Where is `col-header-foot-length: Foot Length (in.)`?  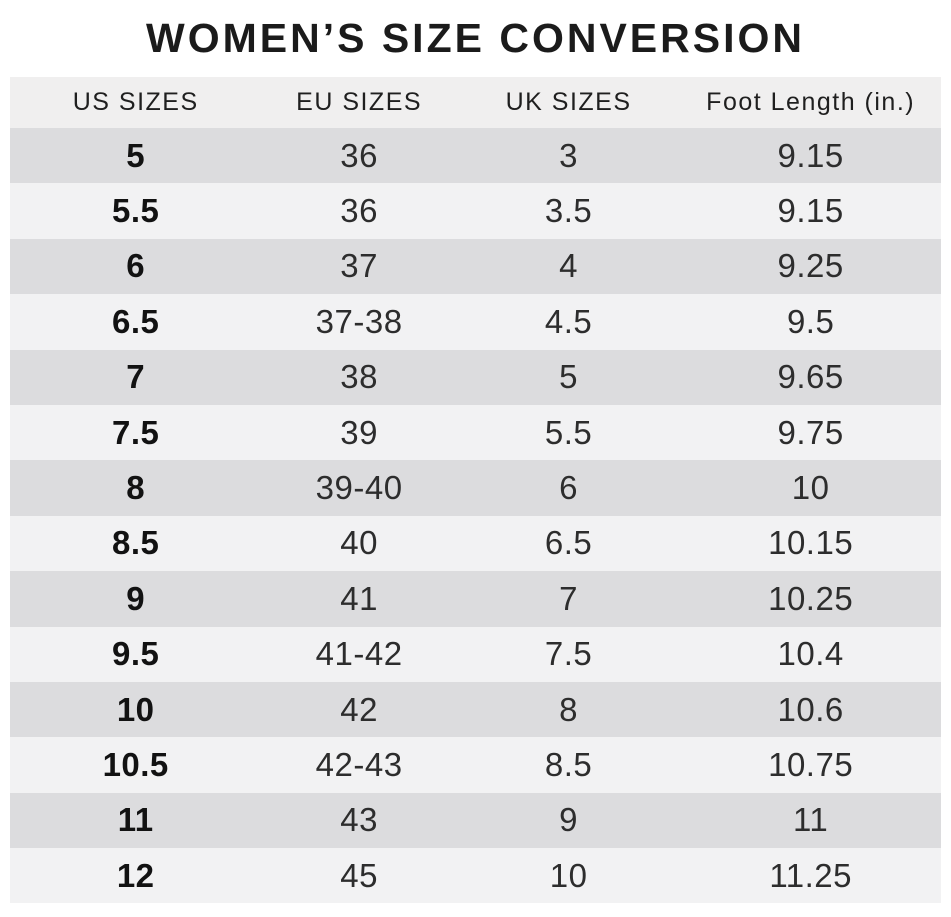 col-header-foot-length: Foot Length (in.) is located at coordinates (810, 102).